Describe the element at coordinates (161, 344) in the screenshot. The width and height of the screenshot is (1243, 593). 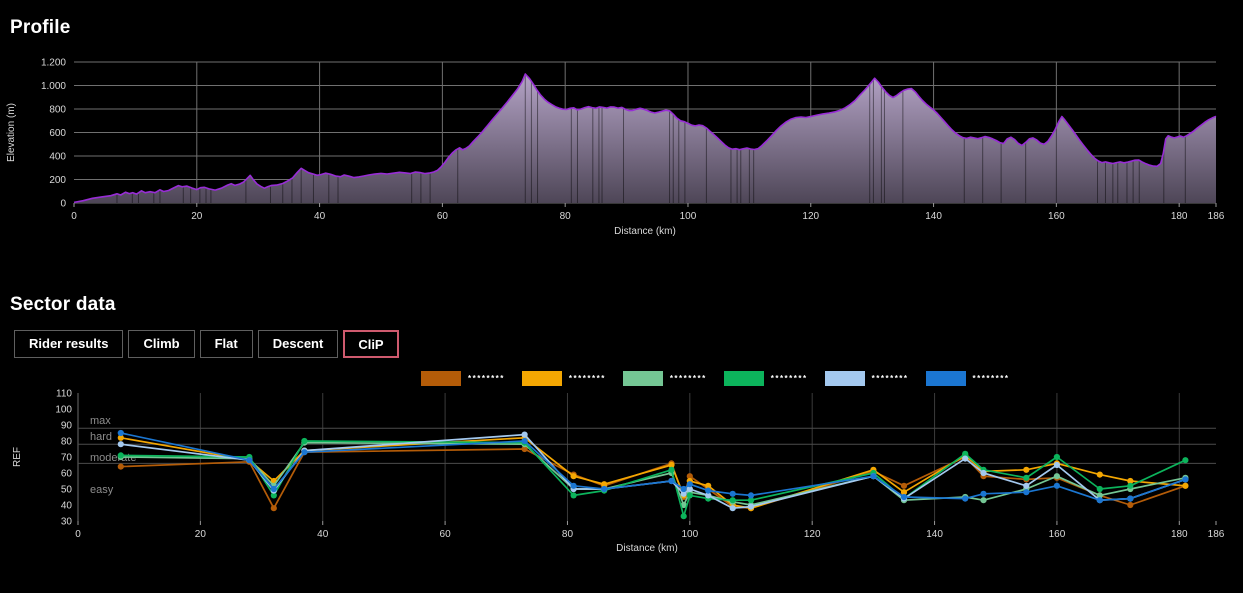
I see `tab-climb: Climb` at that location.